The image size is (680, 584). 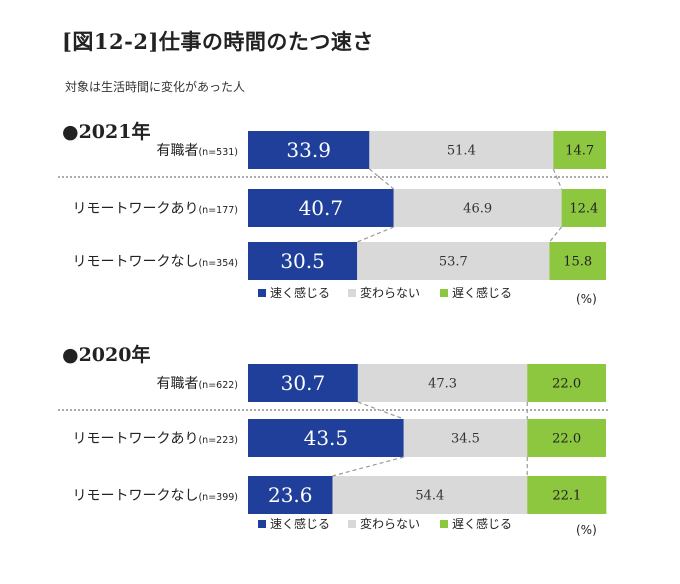 What do you see at coordinates (155, 209) in the screenshot?
I see `category-label: リモートワークあり(n=177)` at bounding box center [155, 209].